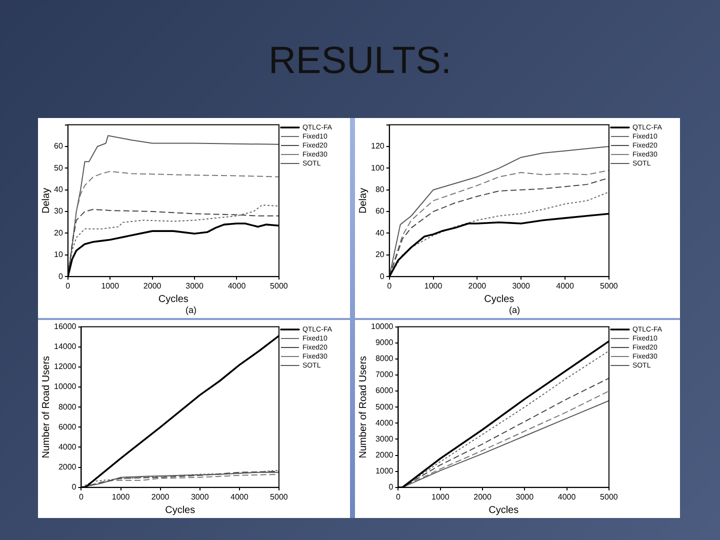 The height and width of the screenshot is (540, 720). What do you see at coordinates (59, 255) in the screenshot?
I see `y-tick-label: 10` at bounding box center [59, 255].